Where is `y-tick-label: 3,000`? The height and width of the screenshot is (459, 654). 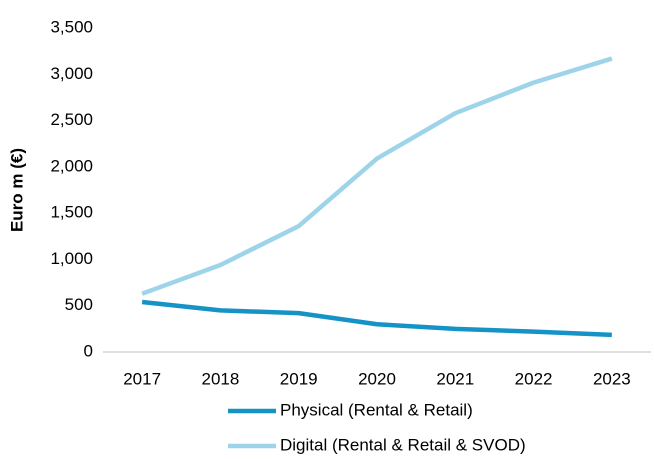 y-tick-label: 3,000 is located at coordinates (71, 73).